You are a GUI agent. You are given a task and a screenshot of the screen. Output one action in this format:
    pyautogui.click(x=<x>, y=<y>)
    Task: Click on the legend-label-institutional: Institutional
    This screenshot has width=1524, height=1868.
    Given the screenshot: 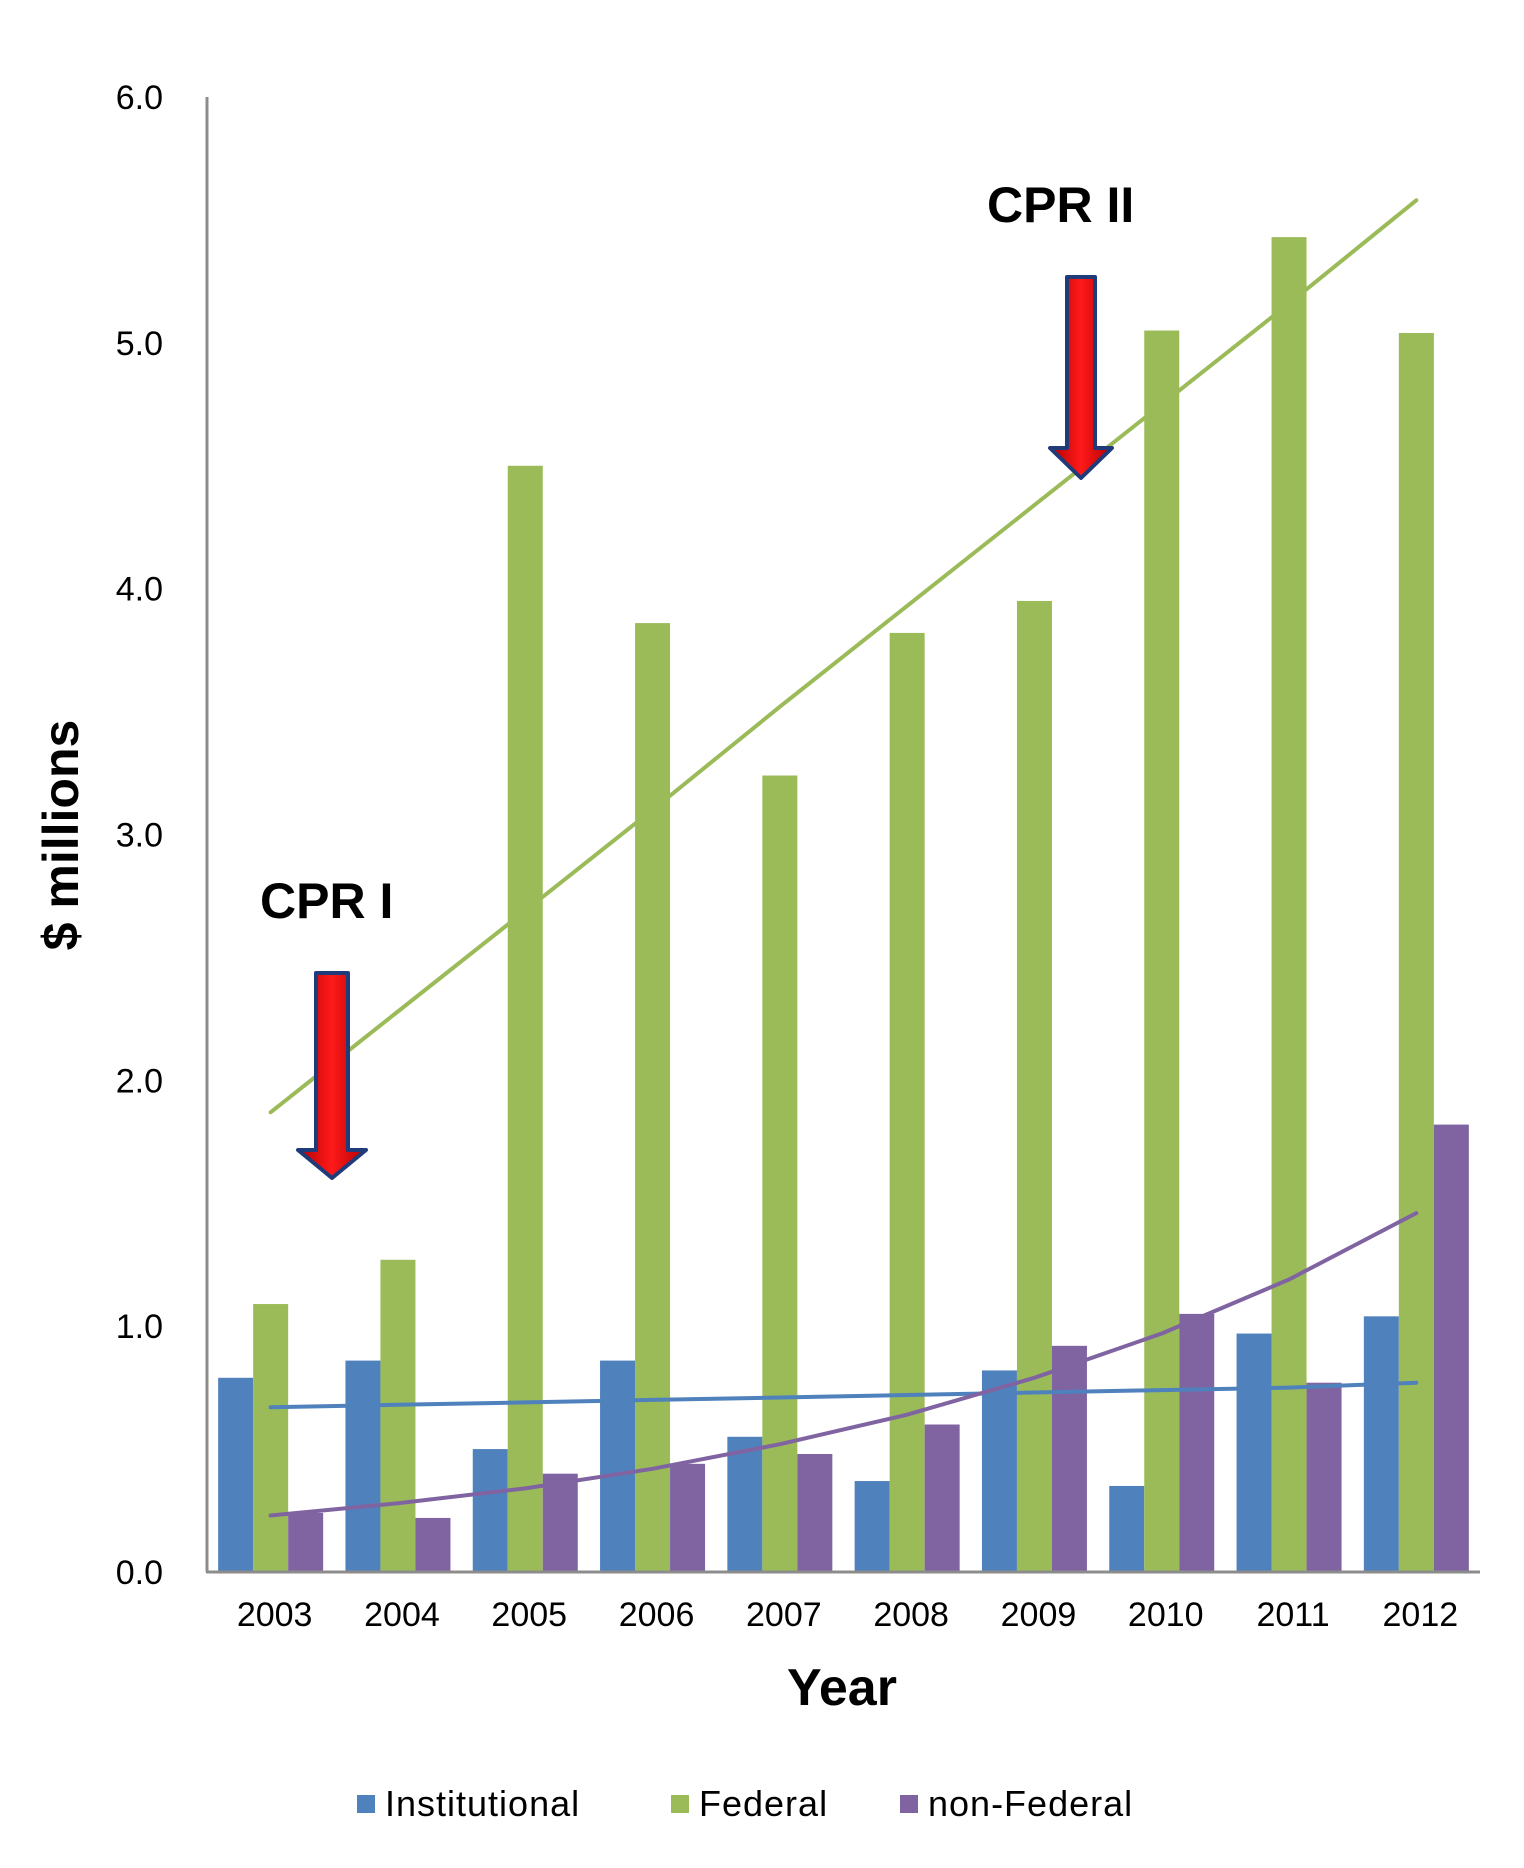 What is the action you would take?
    pyautogui.click(x=482, y=1803)
    